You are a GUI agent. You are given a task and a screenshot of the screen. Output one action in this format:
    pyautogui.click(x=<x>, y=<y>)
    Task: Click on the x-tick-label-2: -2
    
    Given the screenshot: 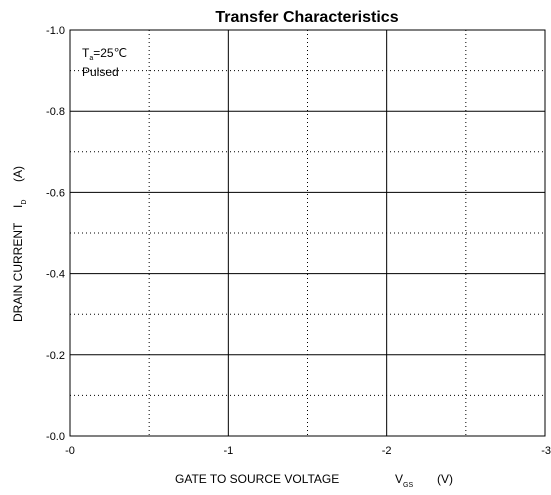 What is the action you would take?
    pyautogui.click(x=387, y=451)
    